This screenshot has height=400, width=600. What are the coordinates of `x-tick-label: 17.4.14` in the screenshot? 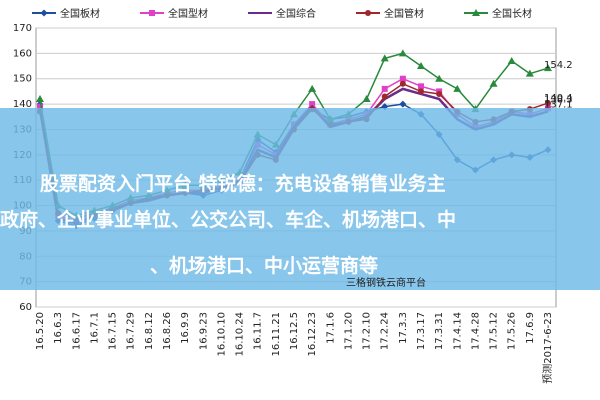 It's located at (457, 331).